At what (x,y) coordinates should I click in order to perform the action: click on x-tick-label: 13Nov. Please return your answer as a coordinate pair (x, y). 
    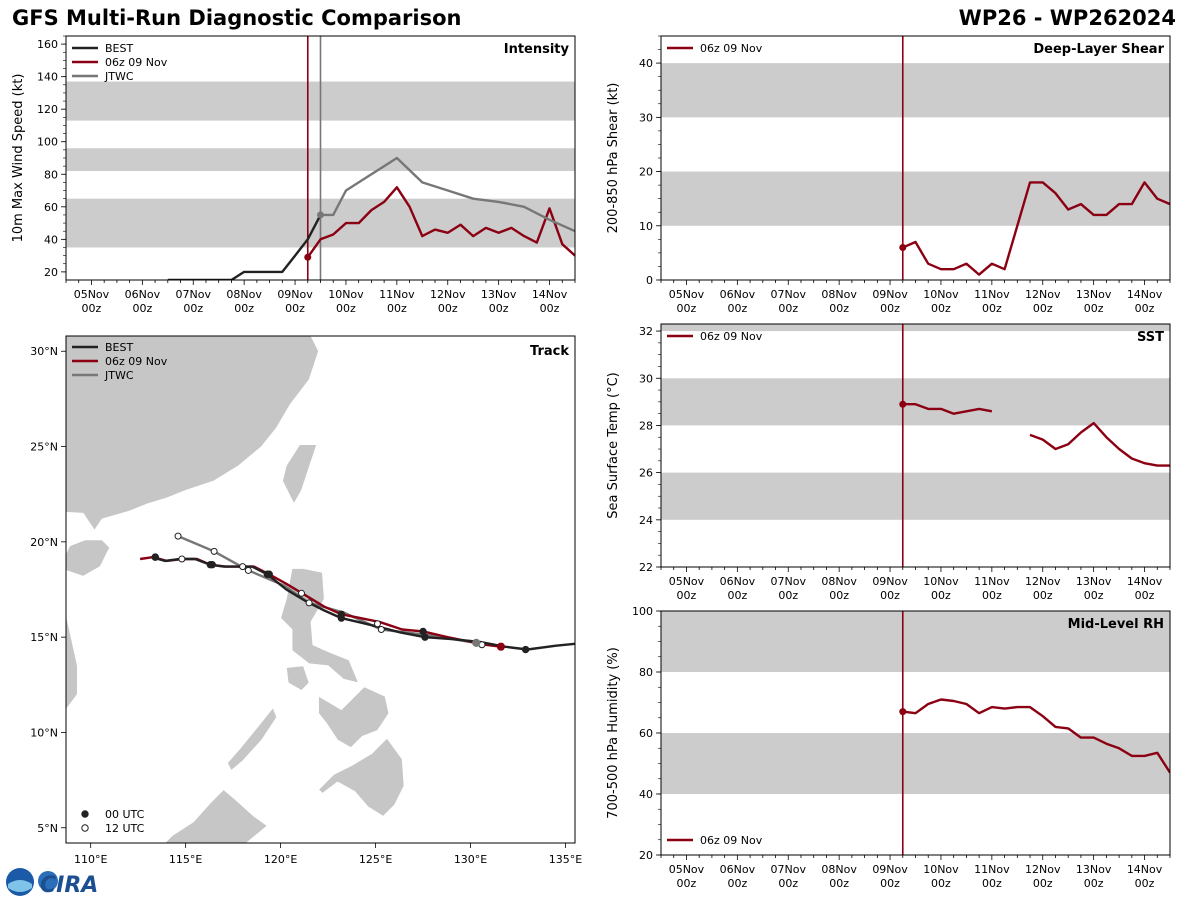
    Looking at the image, I should click on (1094, 869).